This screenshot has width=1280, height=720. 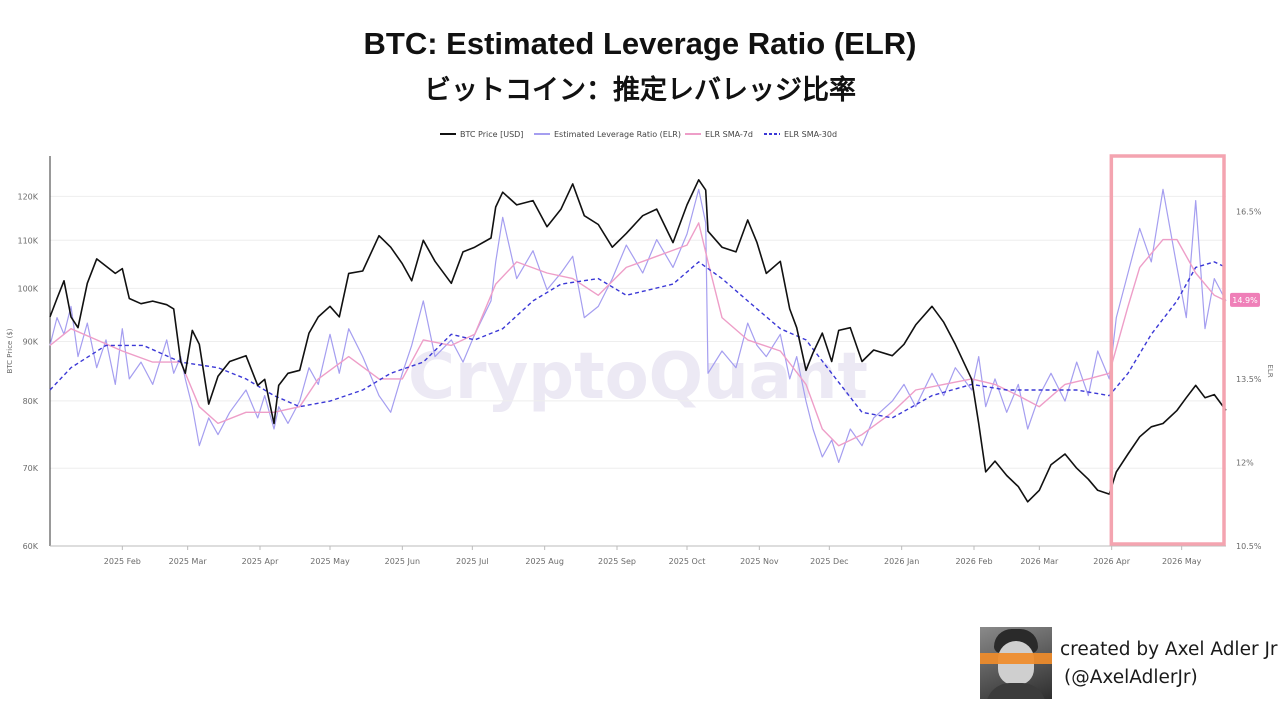 I want to click on legend-label: ELR SMA-30d, so click(x=810, y=134).